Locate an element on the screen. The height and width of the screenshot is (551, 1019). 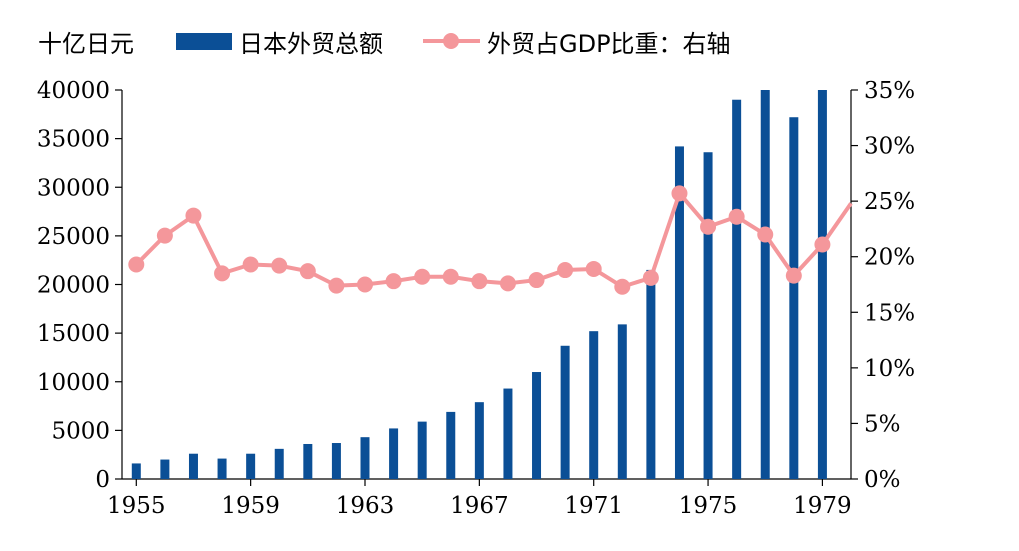
x-axis-tick-label: 1975 is located at coordinates (708, 506).